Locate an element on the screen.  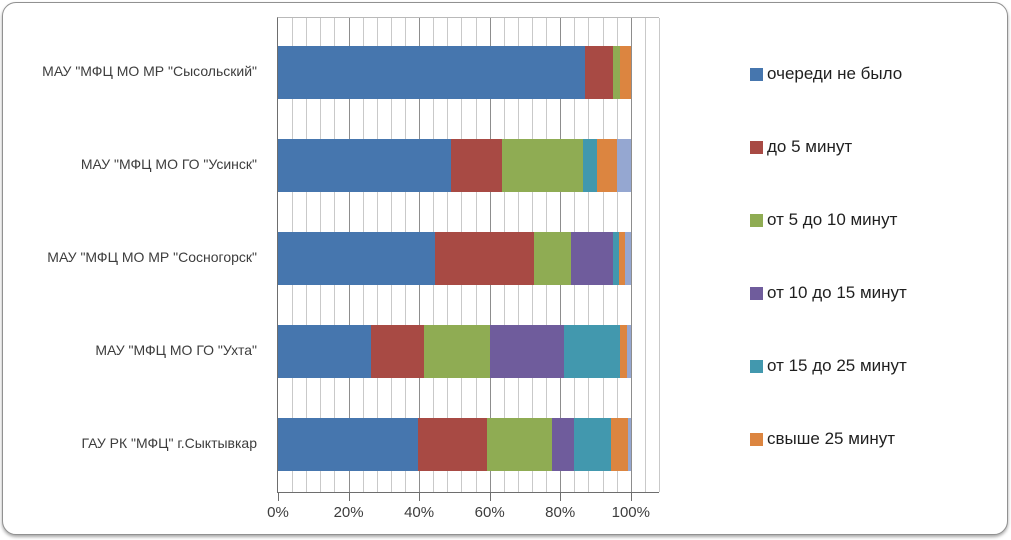
legend-item: до 5 минут is located at coordinates (801, 147).